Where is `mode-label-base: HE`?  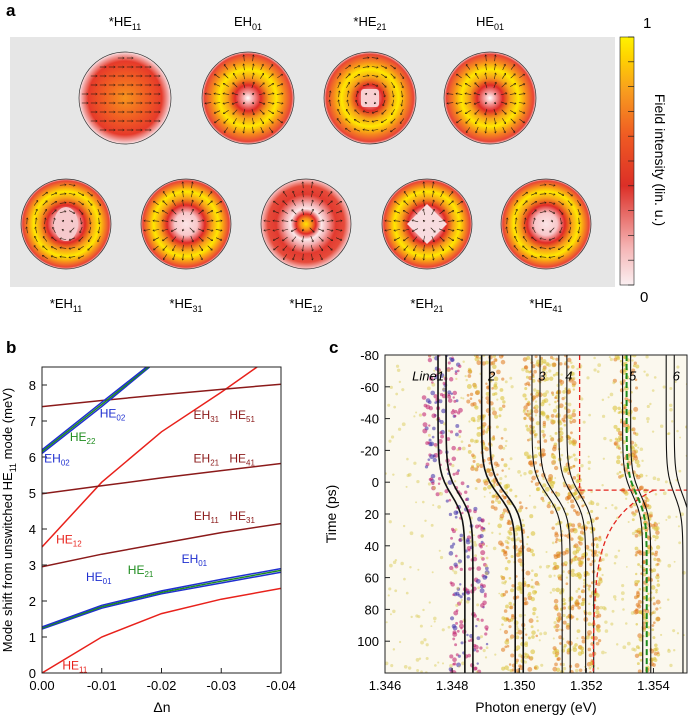 mode-label-base: HE is located at coordinates (543, 303).